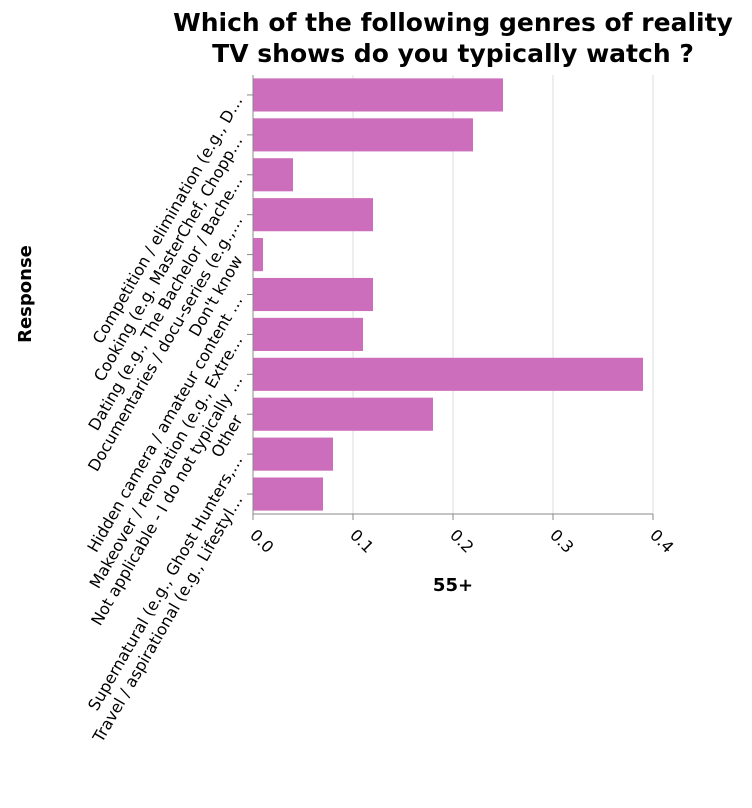  Describe the element at coordinates (261, 540) in the screenshot. I see `x-tick-label: 0.0` at that location.